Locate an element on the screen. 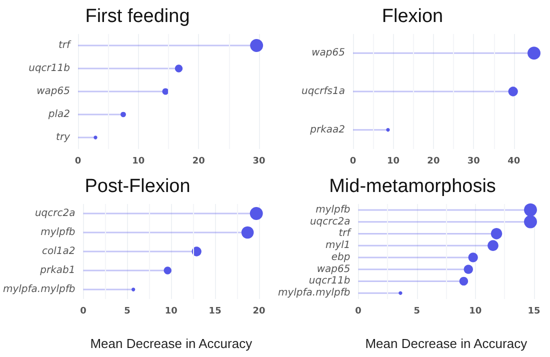 The height and width of the screenshot is (357, 550). y-tick-label: try is located at coordinates (64, 137).